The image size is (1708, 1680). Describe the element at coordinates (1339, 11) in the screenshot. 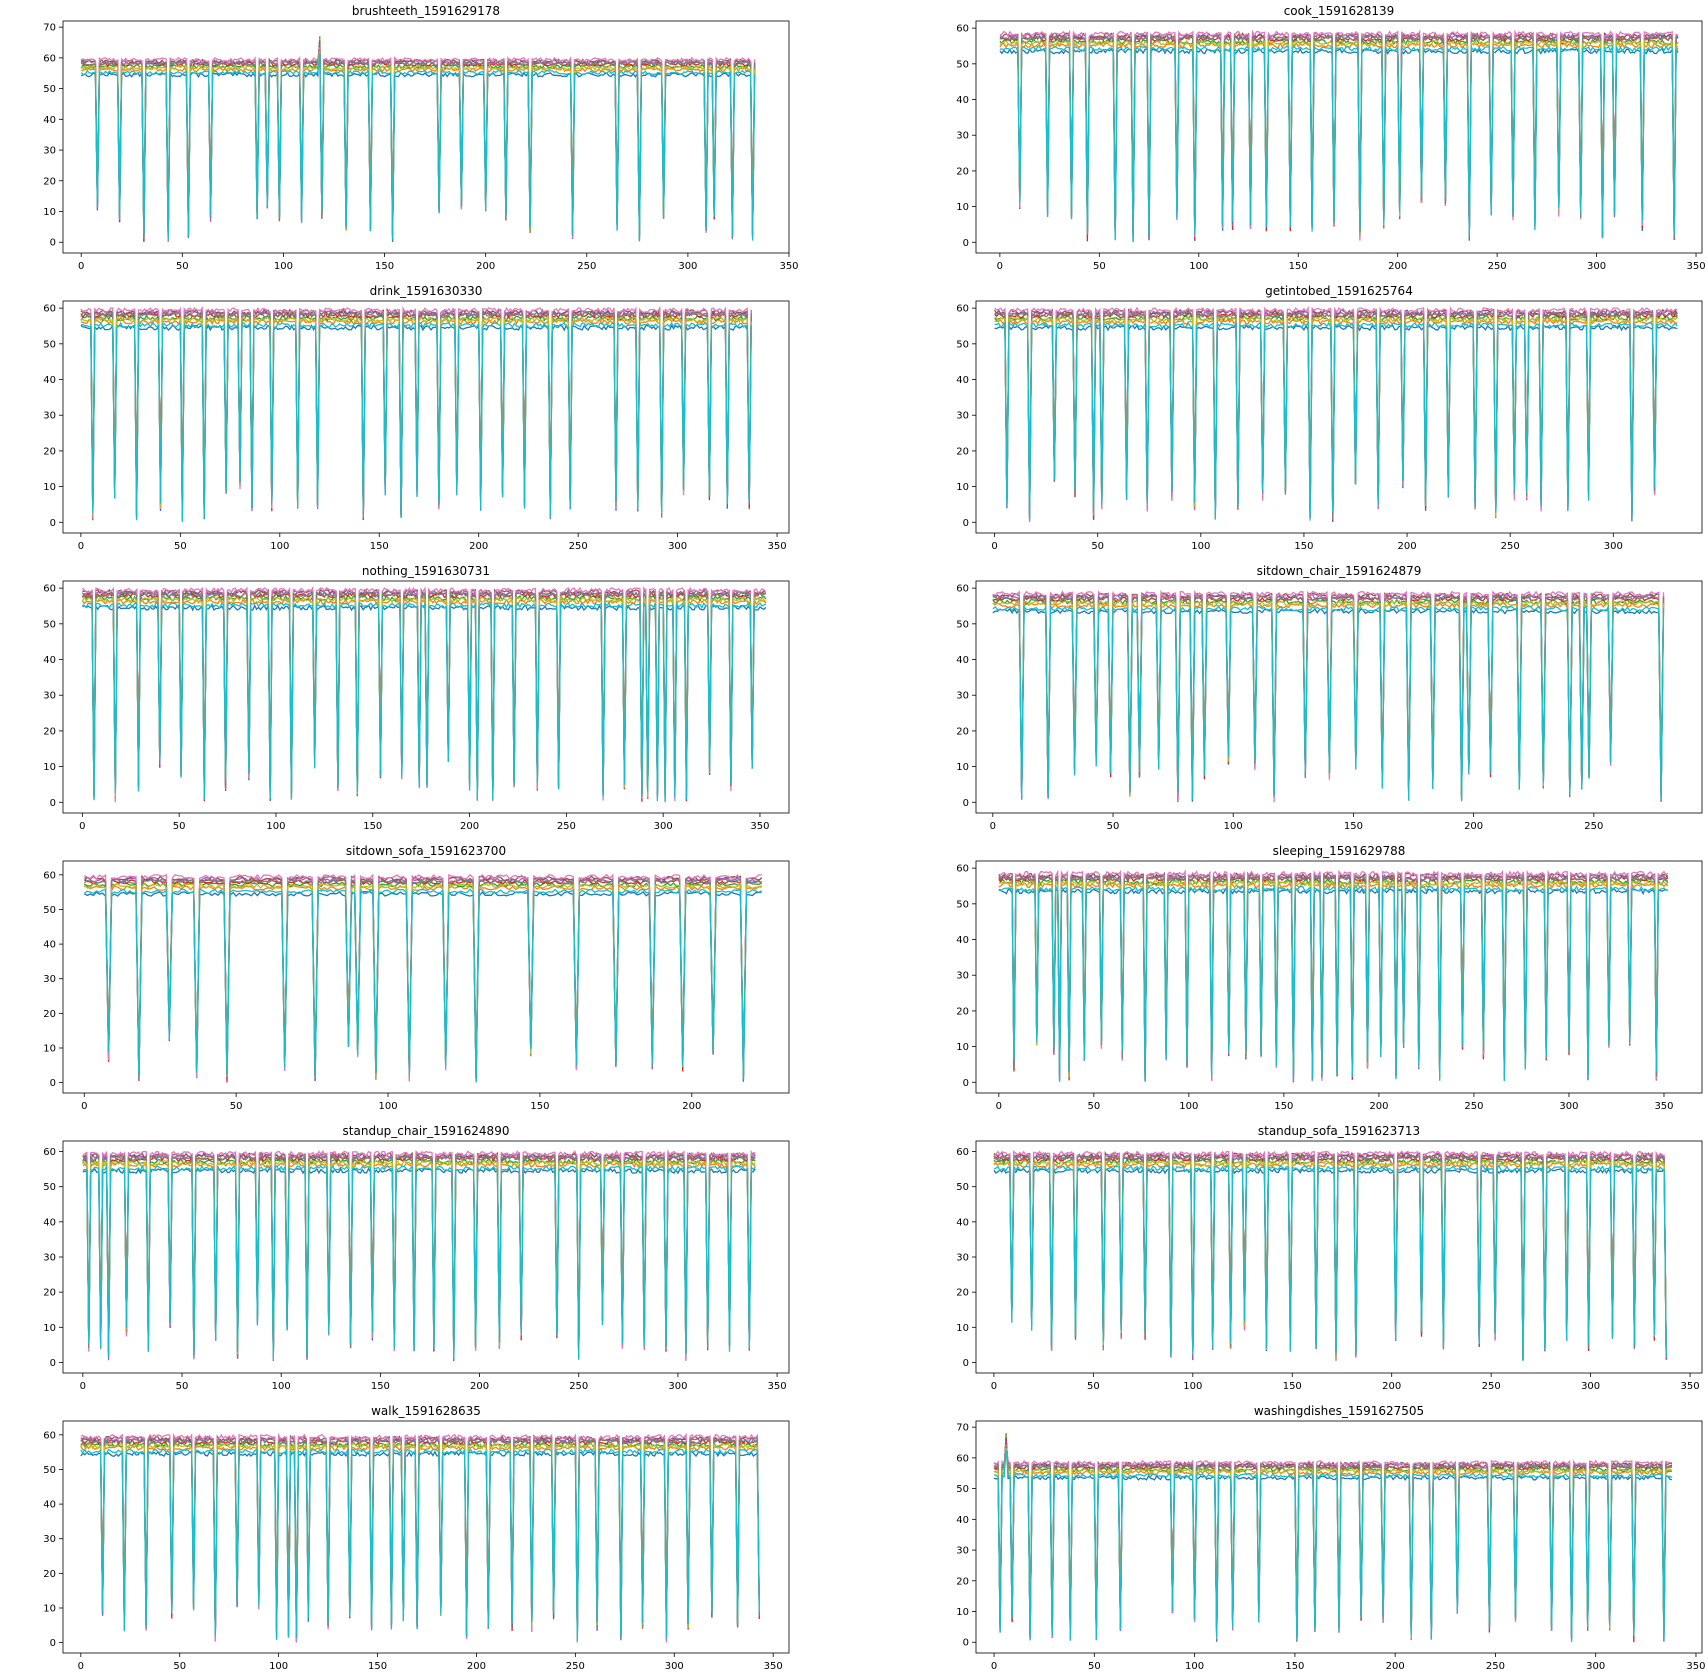

I see `chart-title: cook_1591628139` at that location.